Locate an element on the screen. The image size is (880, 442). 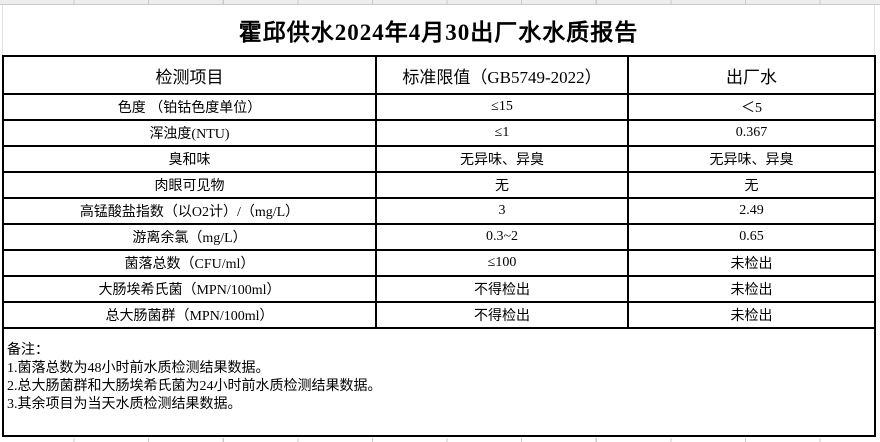
cell-item: 总大肠菌群（MPN/100ml） is located at coordinates (189, 315).